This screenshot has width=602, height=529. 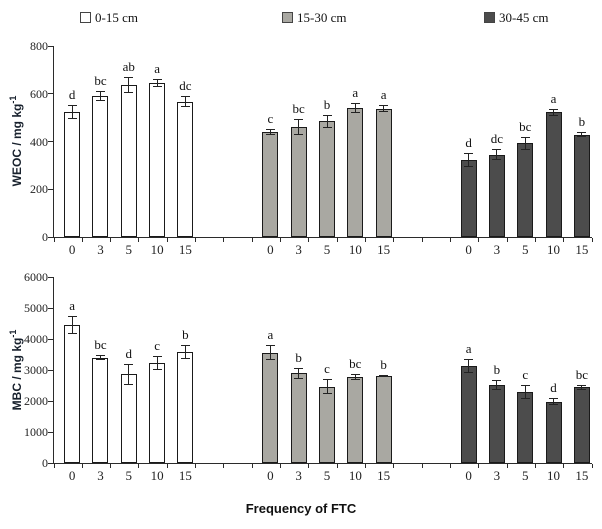 What do you see at coordinates (45, 463) in the screenshot?
I see `y-tick-label: 0` at bounding box center [45, 463].